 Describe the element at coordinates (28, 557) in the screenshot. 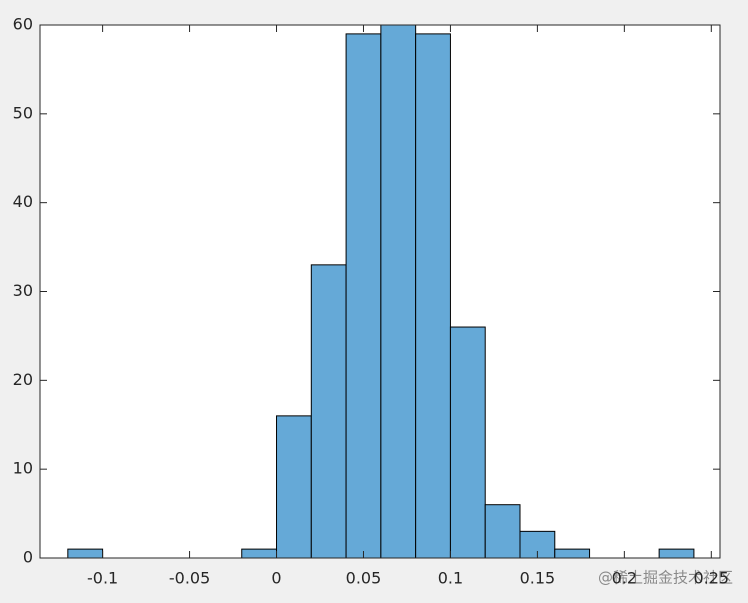

I see `y-tick-label: 0` at that location.